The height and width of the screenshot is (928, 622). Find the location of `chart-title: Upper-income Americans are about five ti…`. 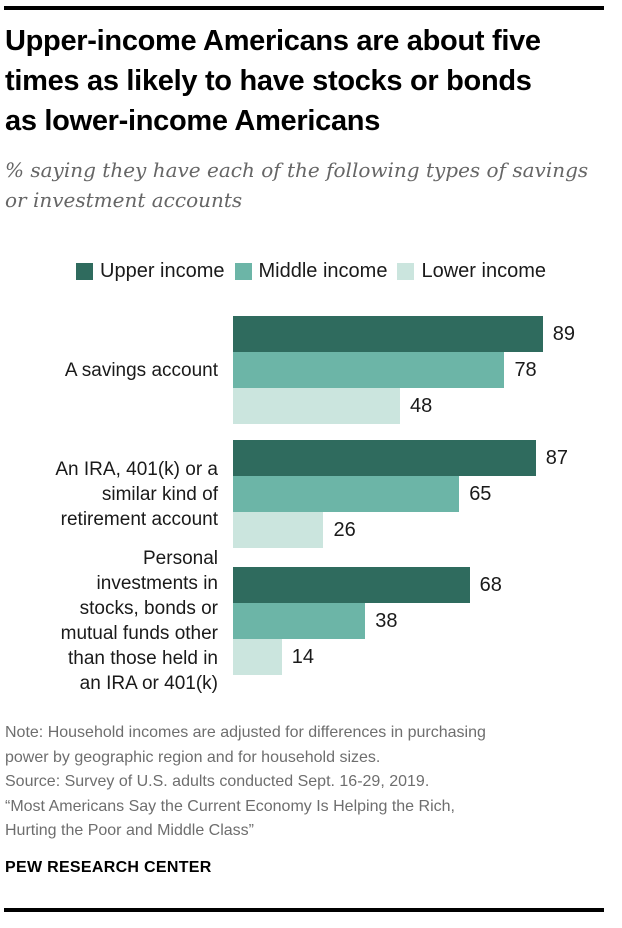

chart-title: Upper-income Americans are about five ti… is located at coordinates (273, 81).